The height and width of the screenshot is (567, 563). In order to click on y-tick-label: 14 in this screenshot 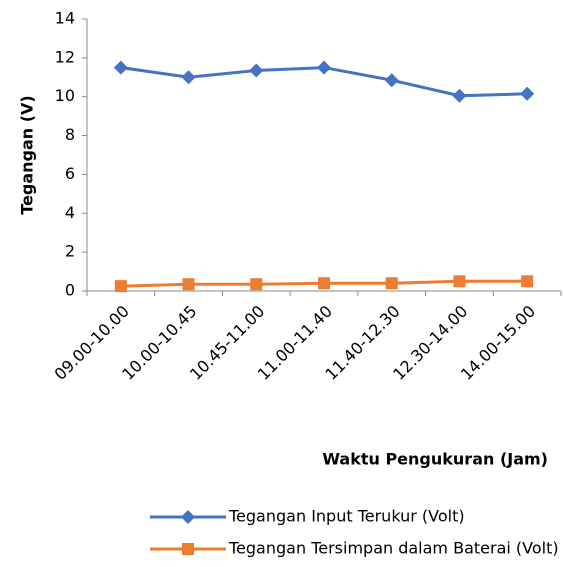, I will do `click(65, 18)`.